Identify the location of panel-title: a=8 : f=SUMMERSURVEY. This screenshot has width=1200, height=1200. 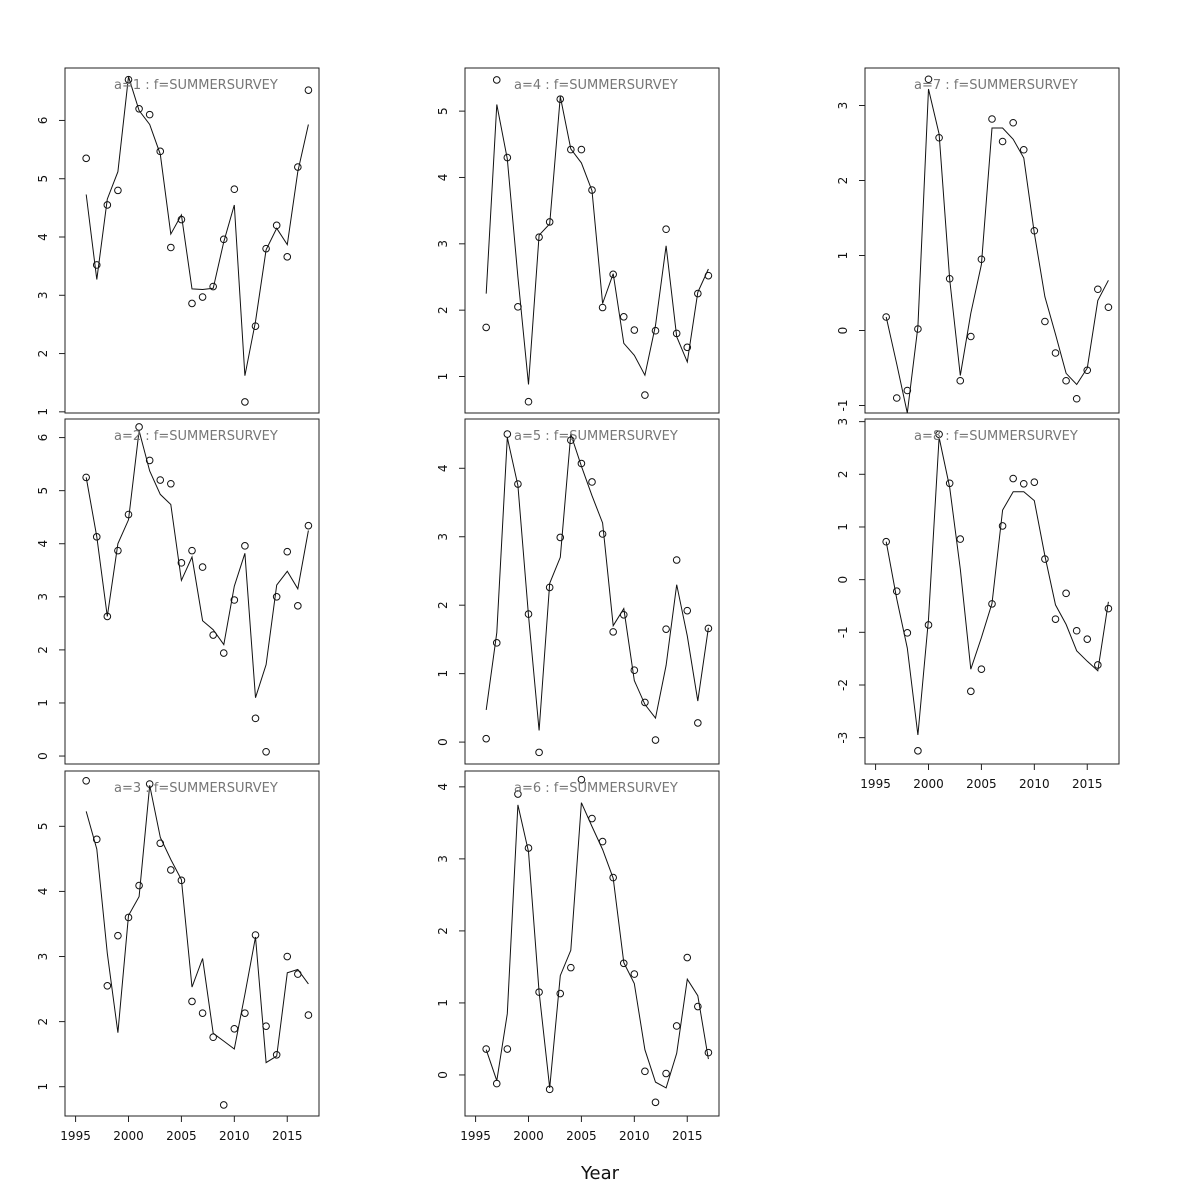
(996, 436).